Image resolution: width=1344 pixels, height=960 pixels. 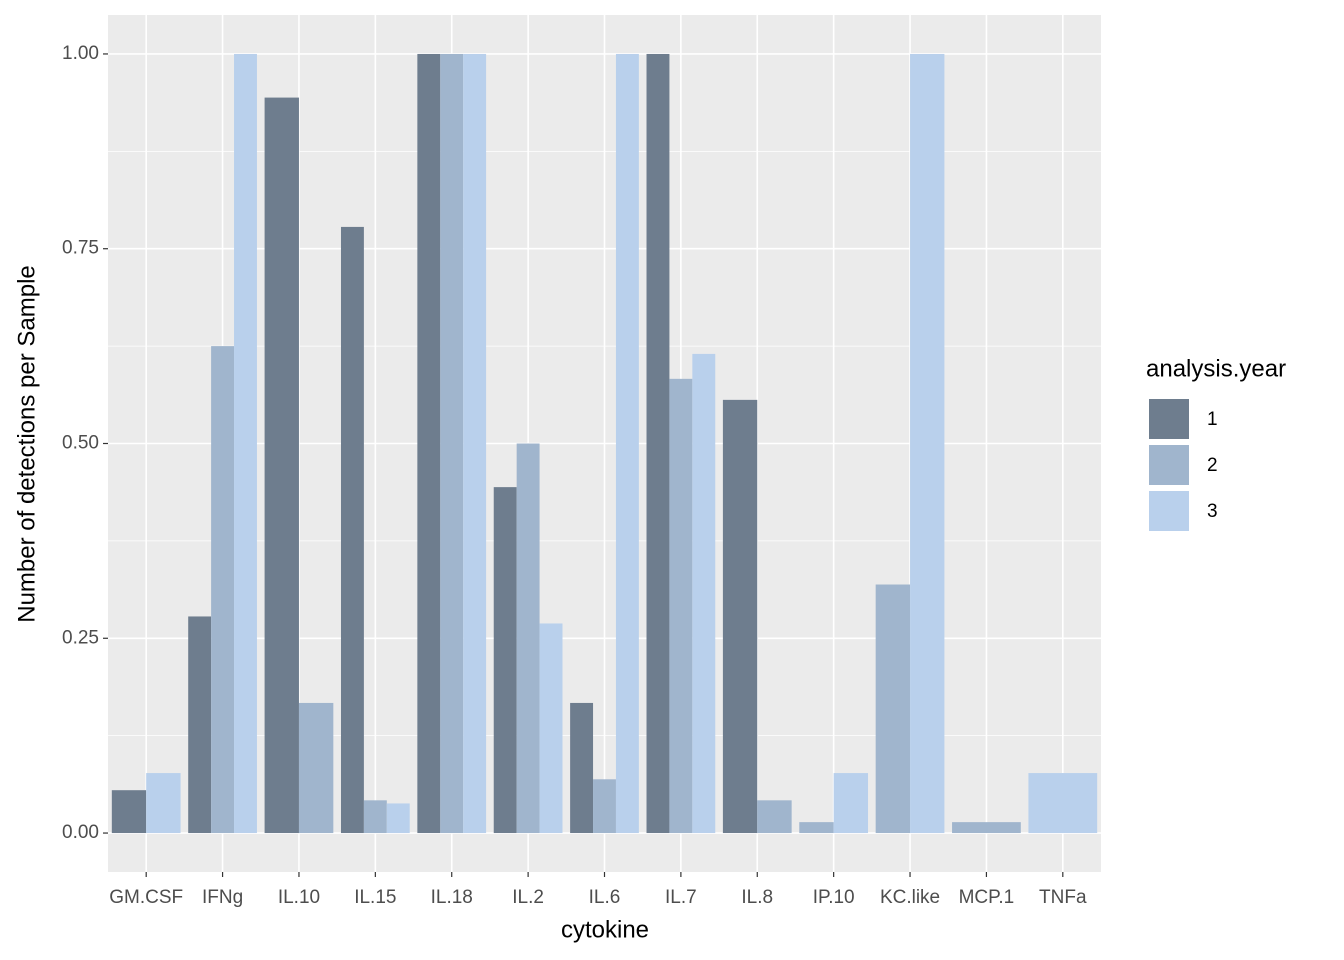 I want to click on x-tick-label: MCP.1, so click(x=987, y=897).